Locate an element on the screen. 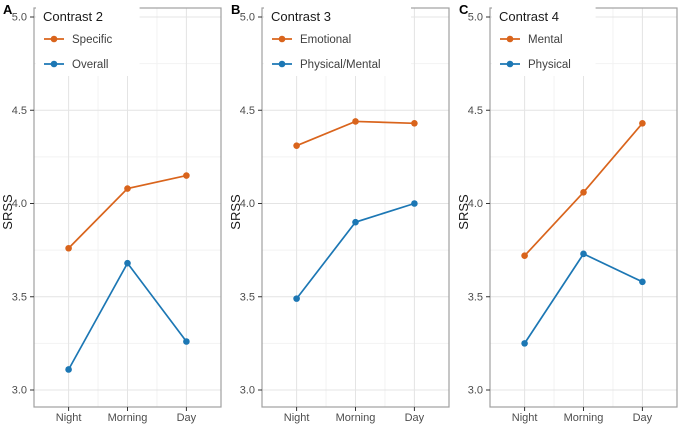 The image size is (685, 424). legend-label: Physical/Mental is located at coordinates (340, 65).